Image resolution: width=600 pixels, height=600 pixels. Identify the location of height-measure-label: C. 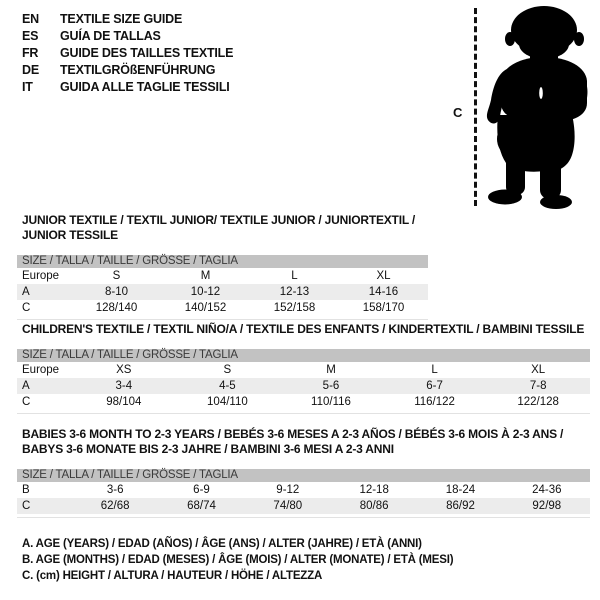
(458, 112).